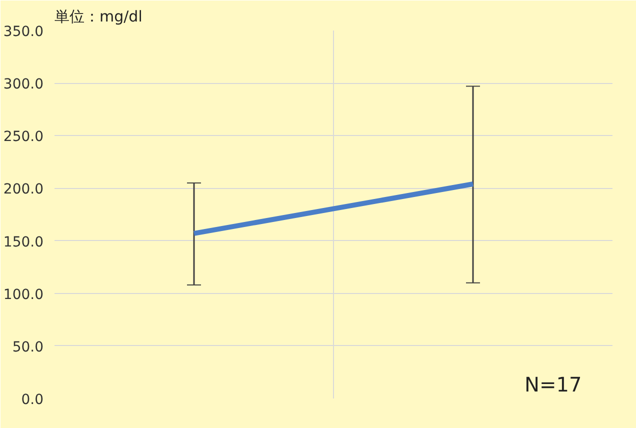 The height and width of the screenshot is (428, 636). What do you see at coordinates (23, 137) in the screenshot?
I see `y-tick-label: 250.0` at bounding box center [23, 137].